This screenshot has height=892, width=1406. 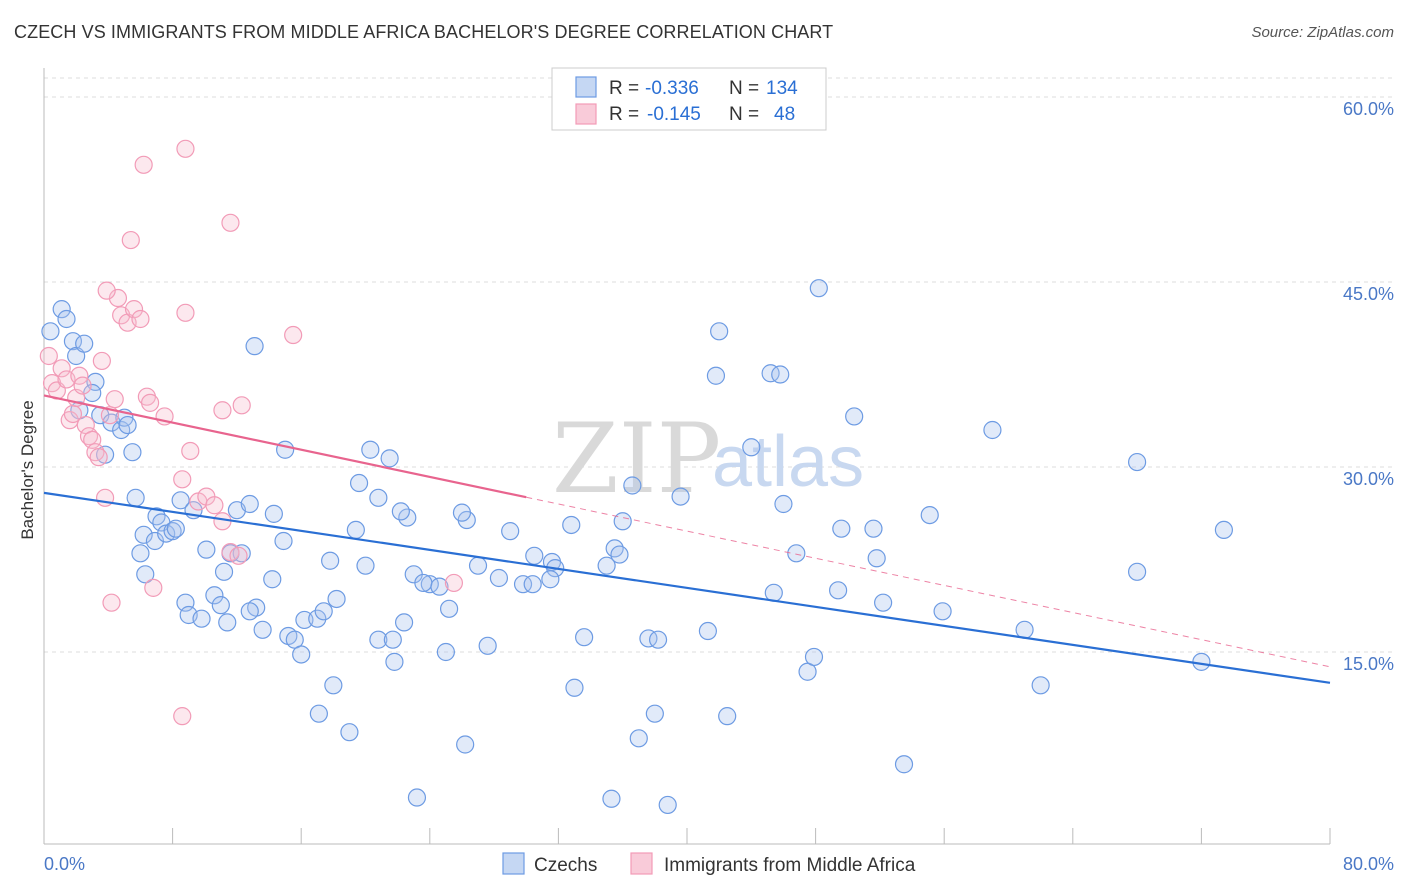 I want to click on legend-r-value-1: -0.336, so click(x=672, y=88).